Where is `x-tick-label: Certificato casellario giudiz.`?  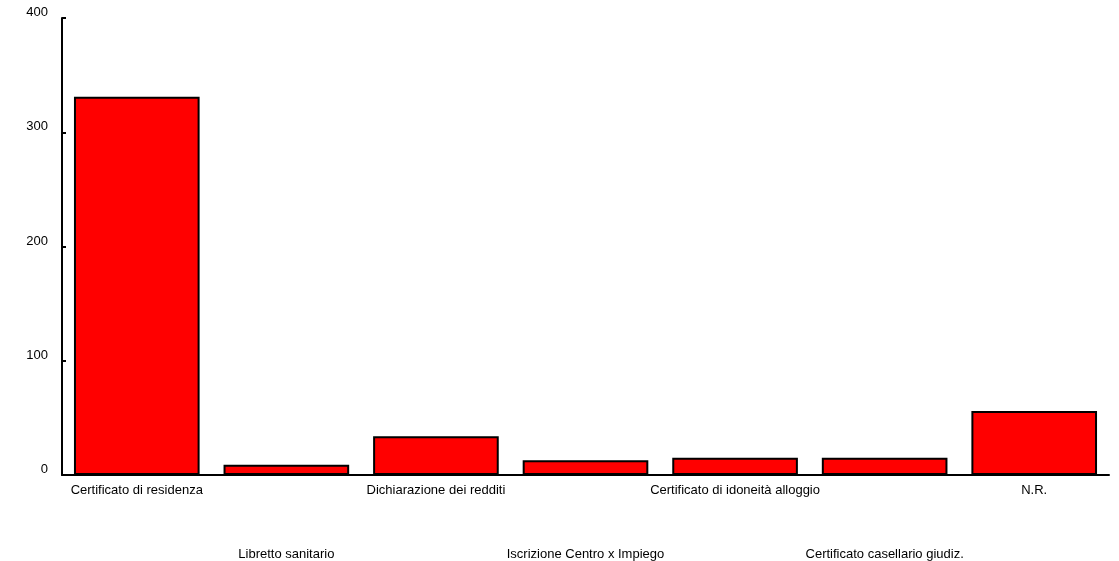 x-tick-label: Certificato casellario giudiz. is located at coordinates (884, 553).